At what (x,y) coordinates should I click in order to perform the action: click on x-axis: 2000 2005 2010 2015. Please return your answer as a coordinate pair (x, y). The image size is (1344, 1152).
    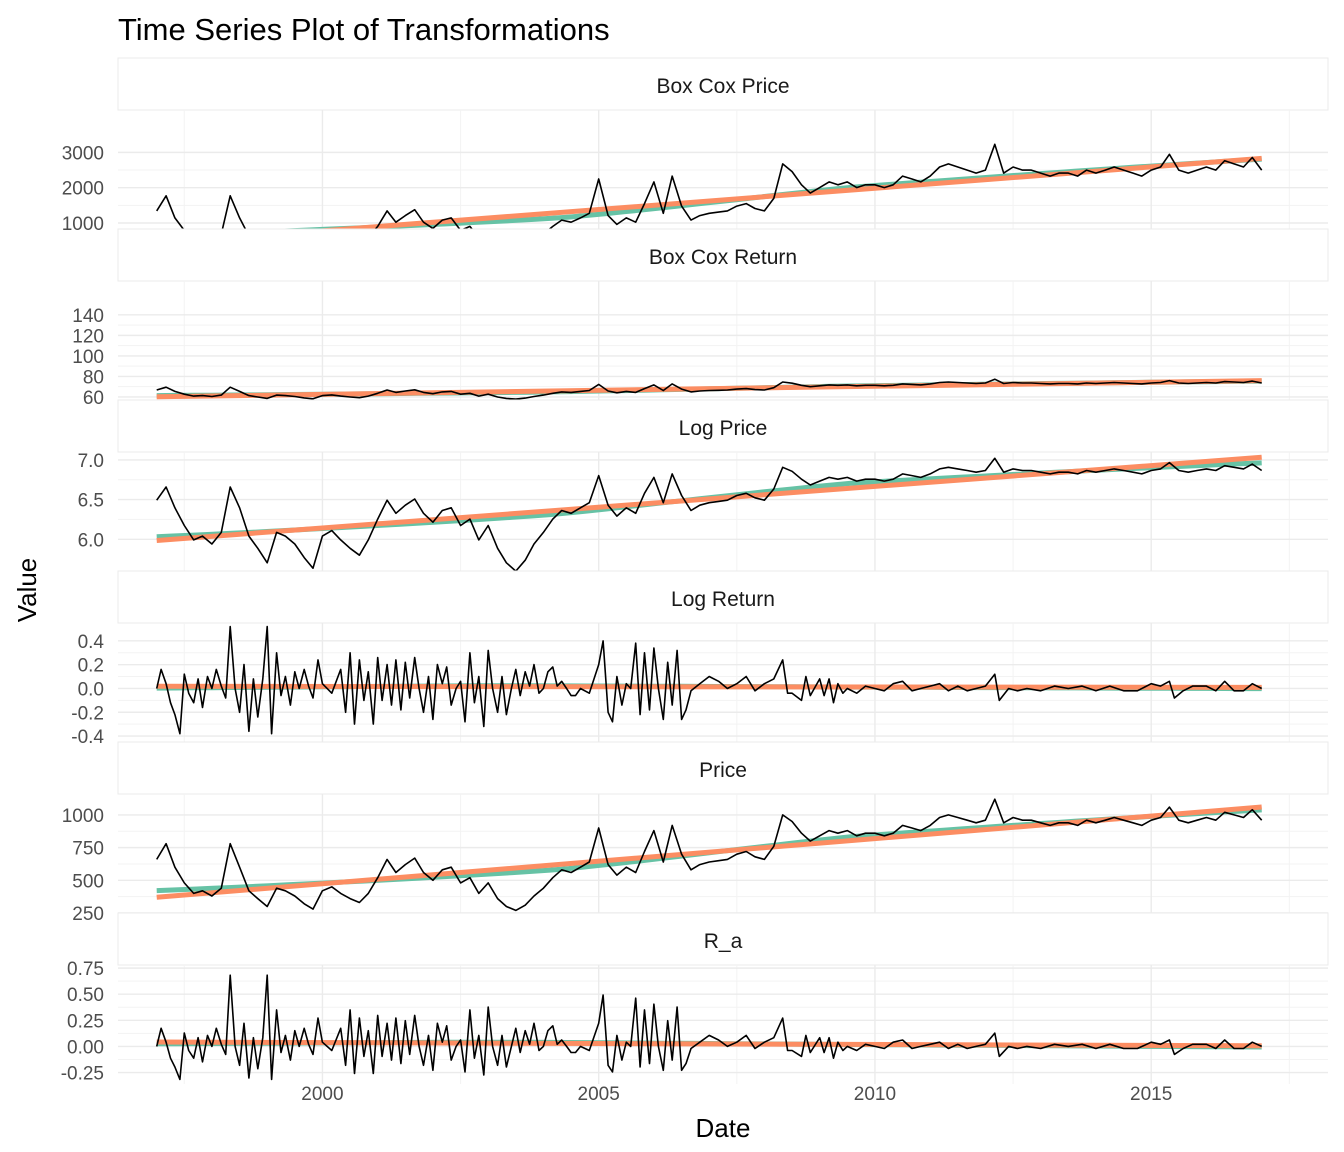
    Looking at the image, I should click on (736, 1094).